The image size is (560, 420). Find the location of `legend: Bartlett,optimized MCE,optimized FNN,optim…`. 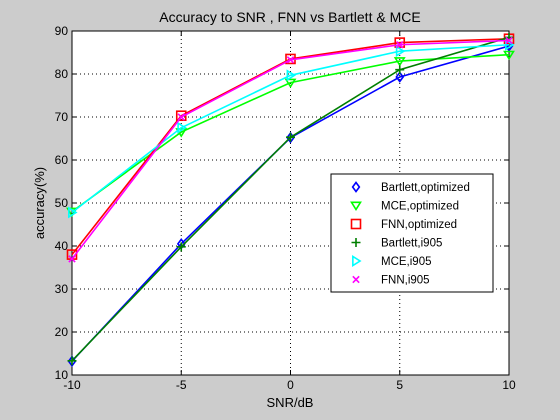

legend: Bartlett,optimized MCE,optimized FNN,optim… is located at coordinates (412, 233).